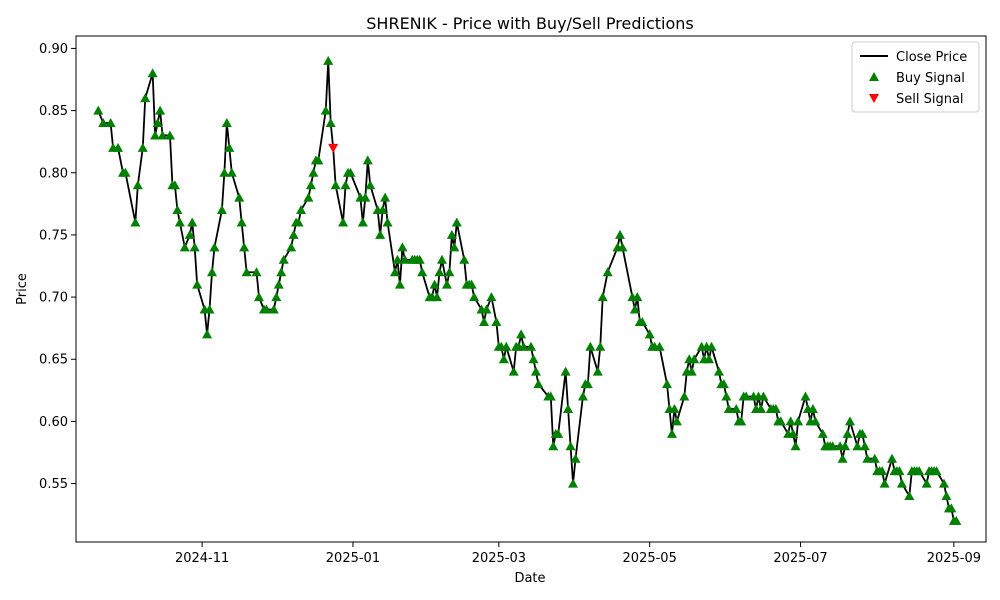  I want to click on y-tick-label: 0.90, so click(53, 49).